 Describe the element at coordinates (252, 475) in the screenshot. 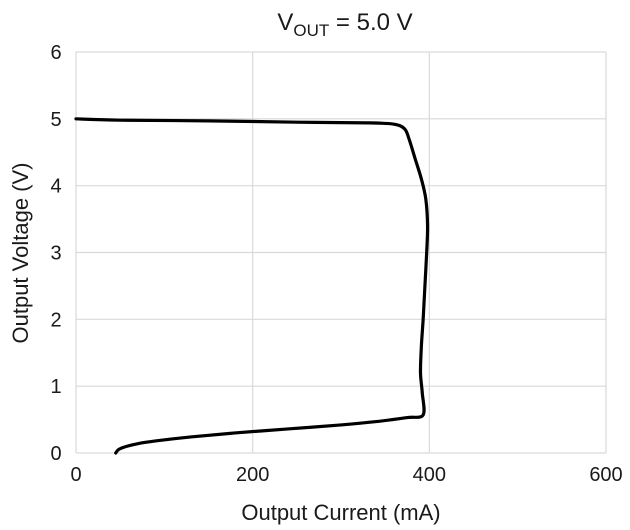

I see `x-tick-label: 200` at that location.